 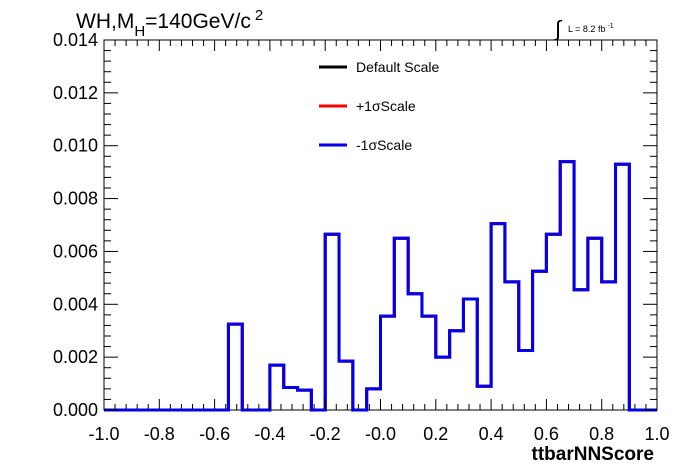 I want to click on x-tick-label: -0.4, so click(x=269, y=434).